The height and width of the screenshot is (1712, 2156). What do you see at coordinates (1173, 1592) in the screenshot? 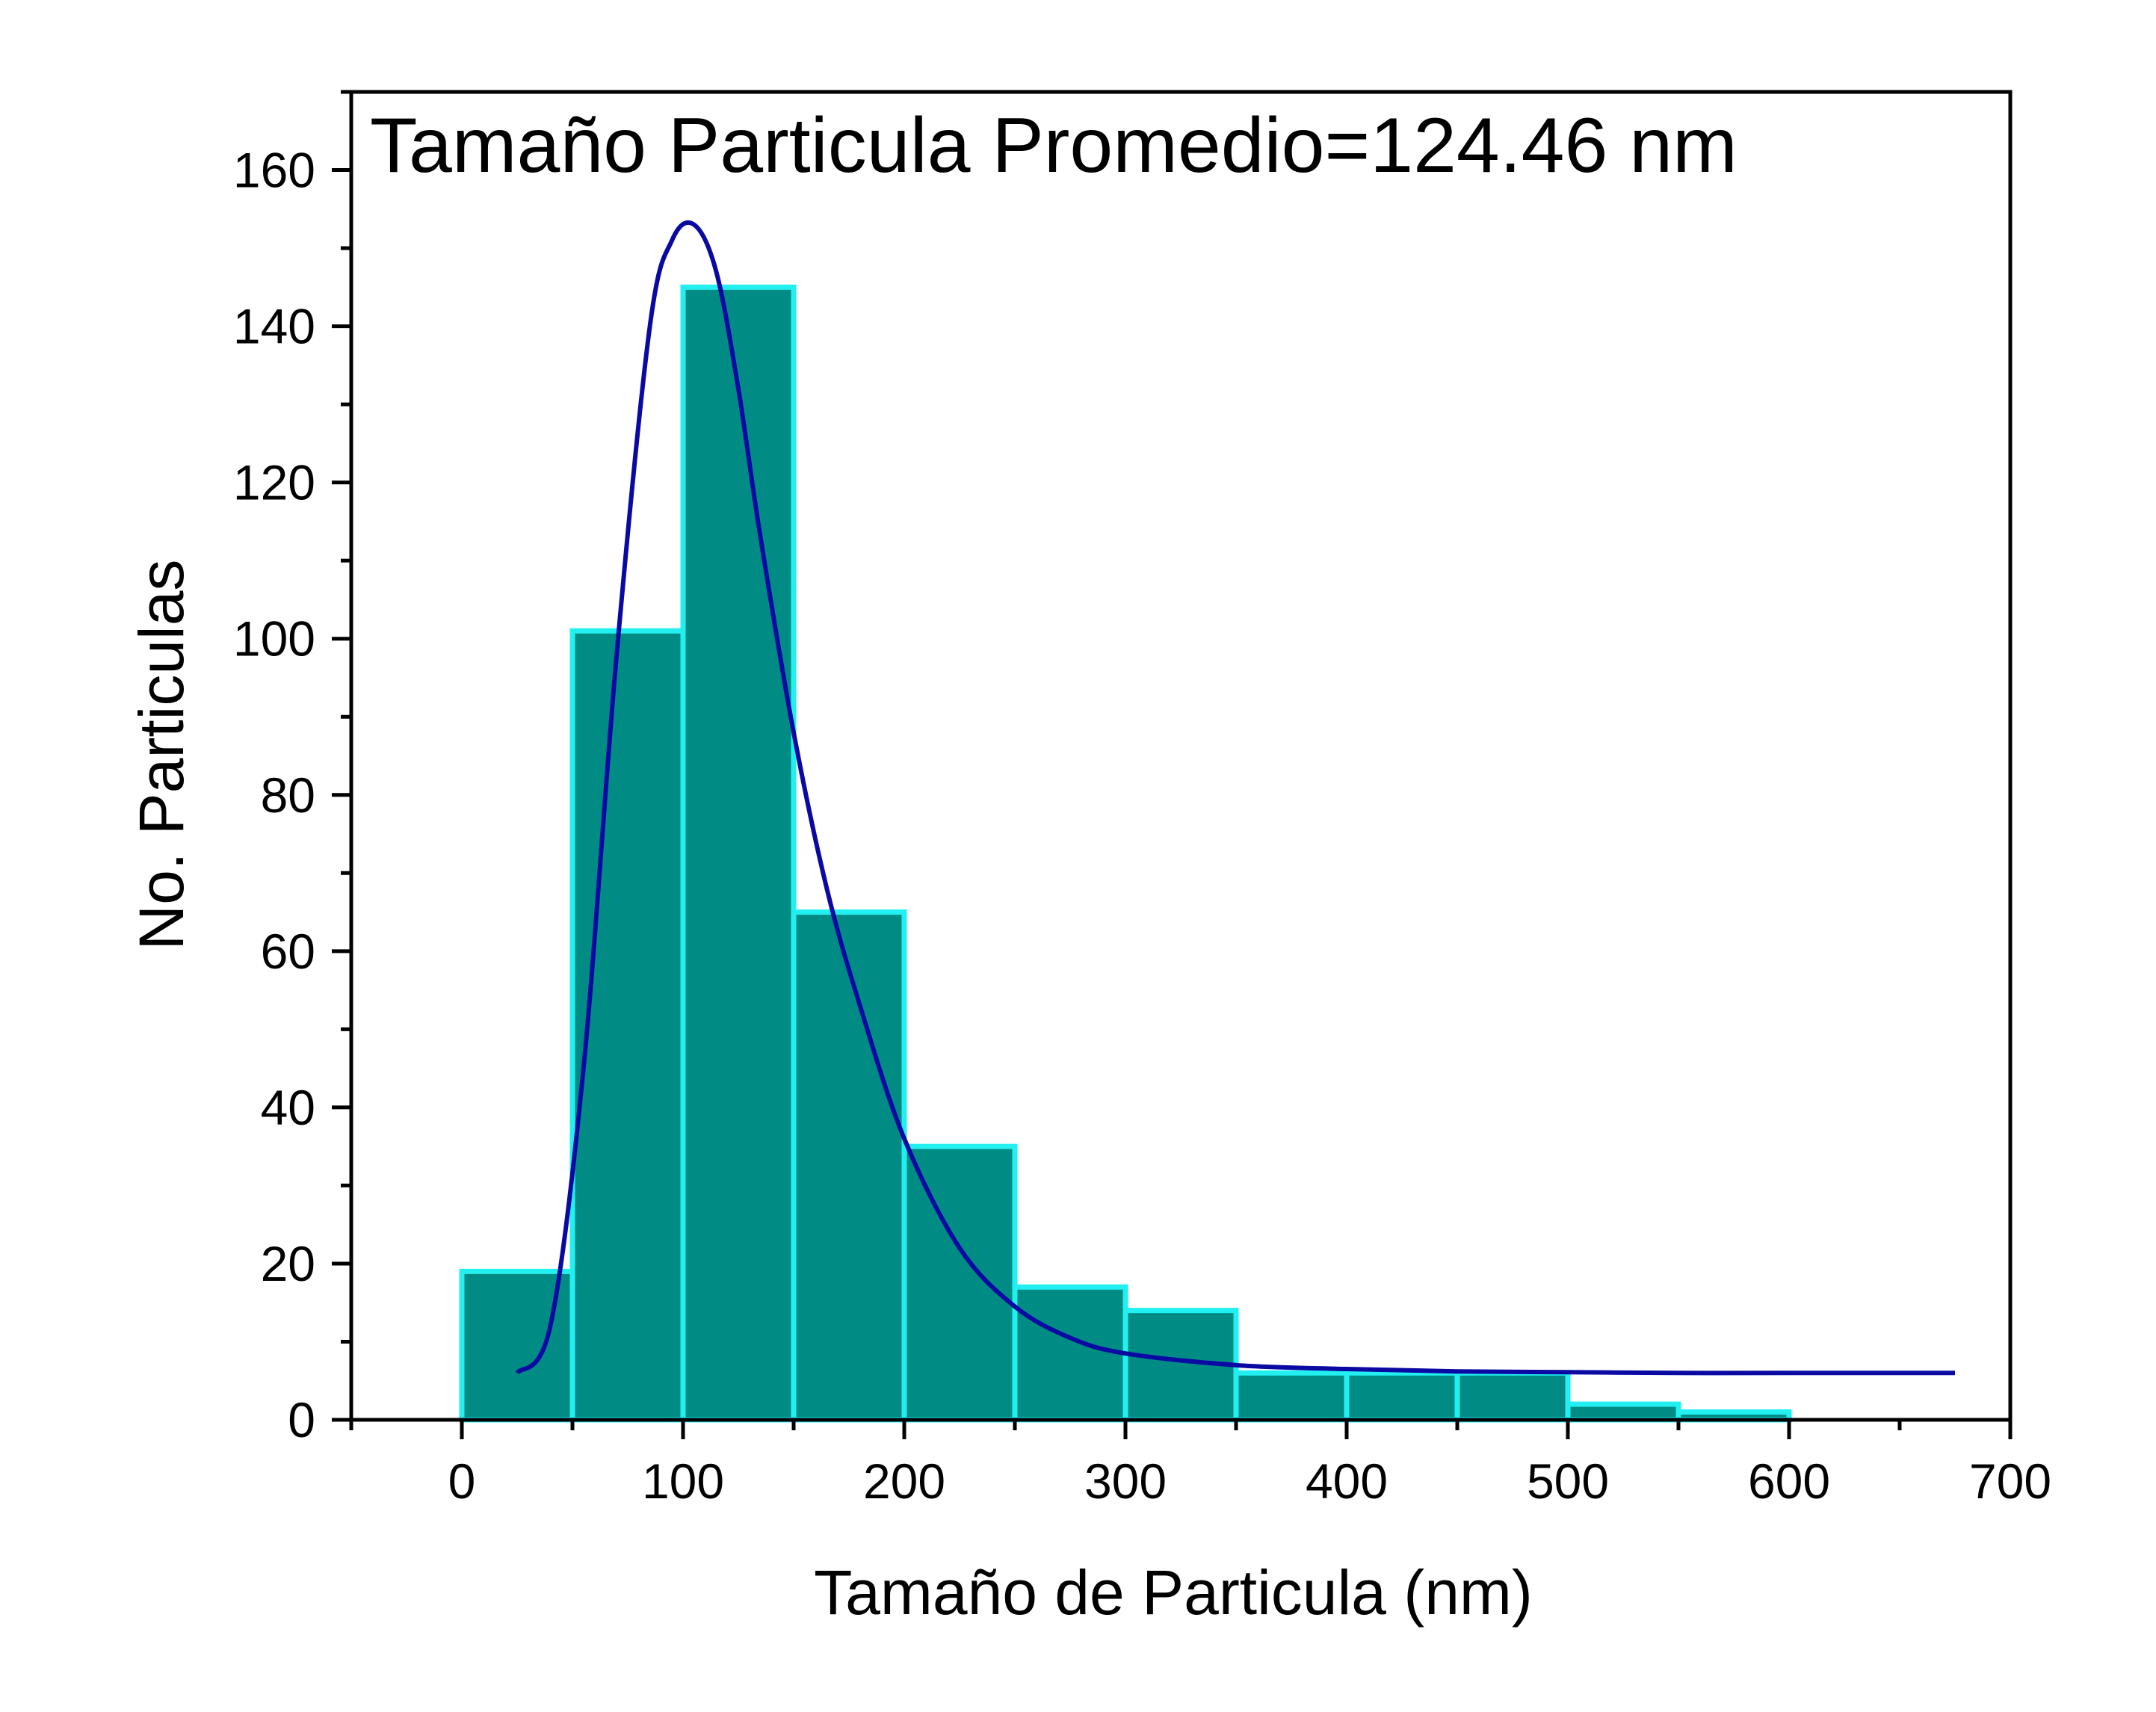
I see `x-axis-label: Tamaño de Particula (nm)` at bounding box center [1173, 1592].